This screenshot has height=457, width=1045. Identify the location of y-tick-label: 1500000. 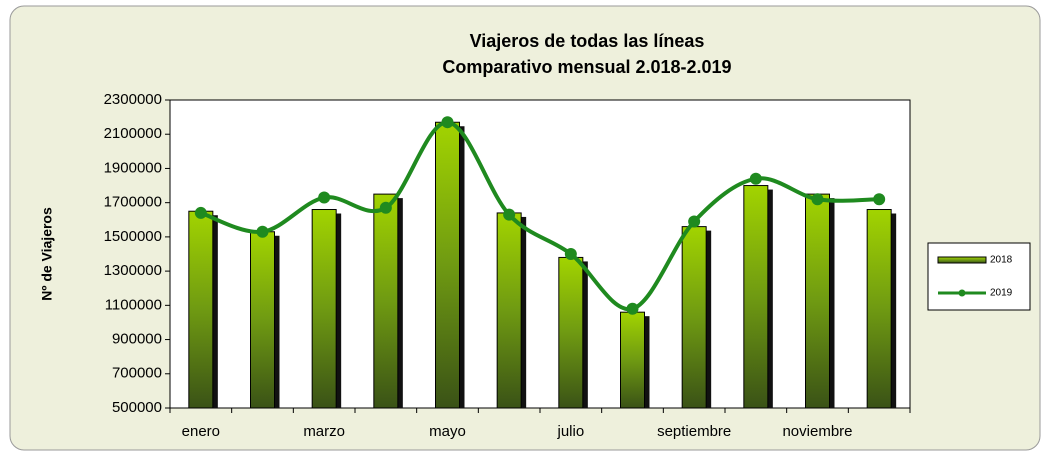
(133, 236).